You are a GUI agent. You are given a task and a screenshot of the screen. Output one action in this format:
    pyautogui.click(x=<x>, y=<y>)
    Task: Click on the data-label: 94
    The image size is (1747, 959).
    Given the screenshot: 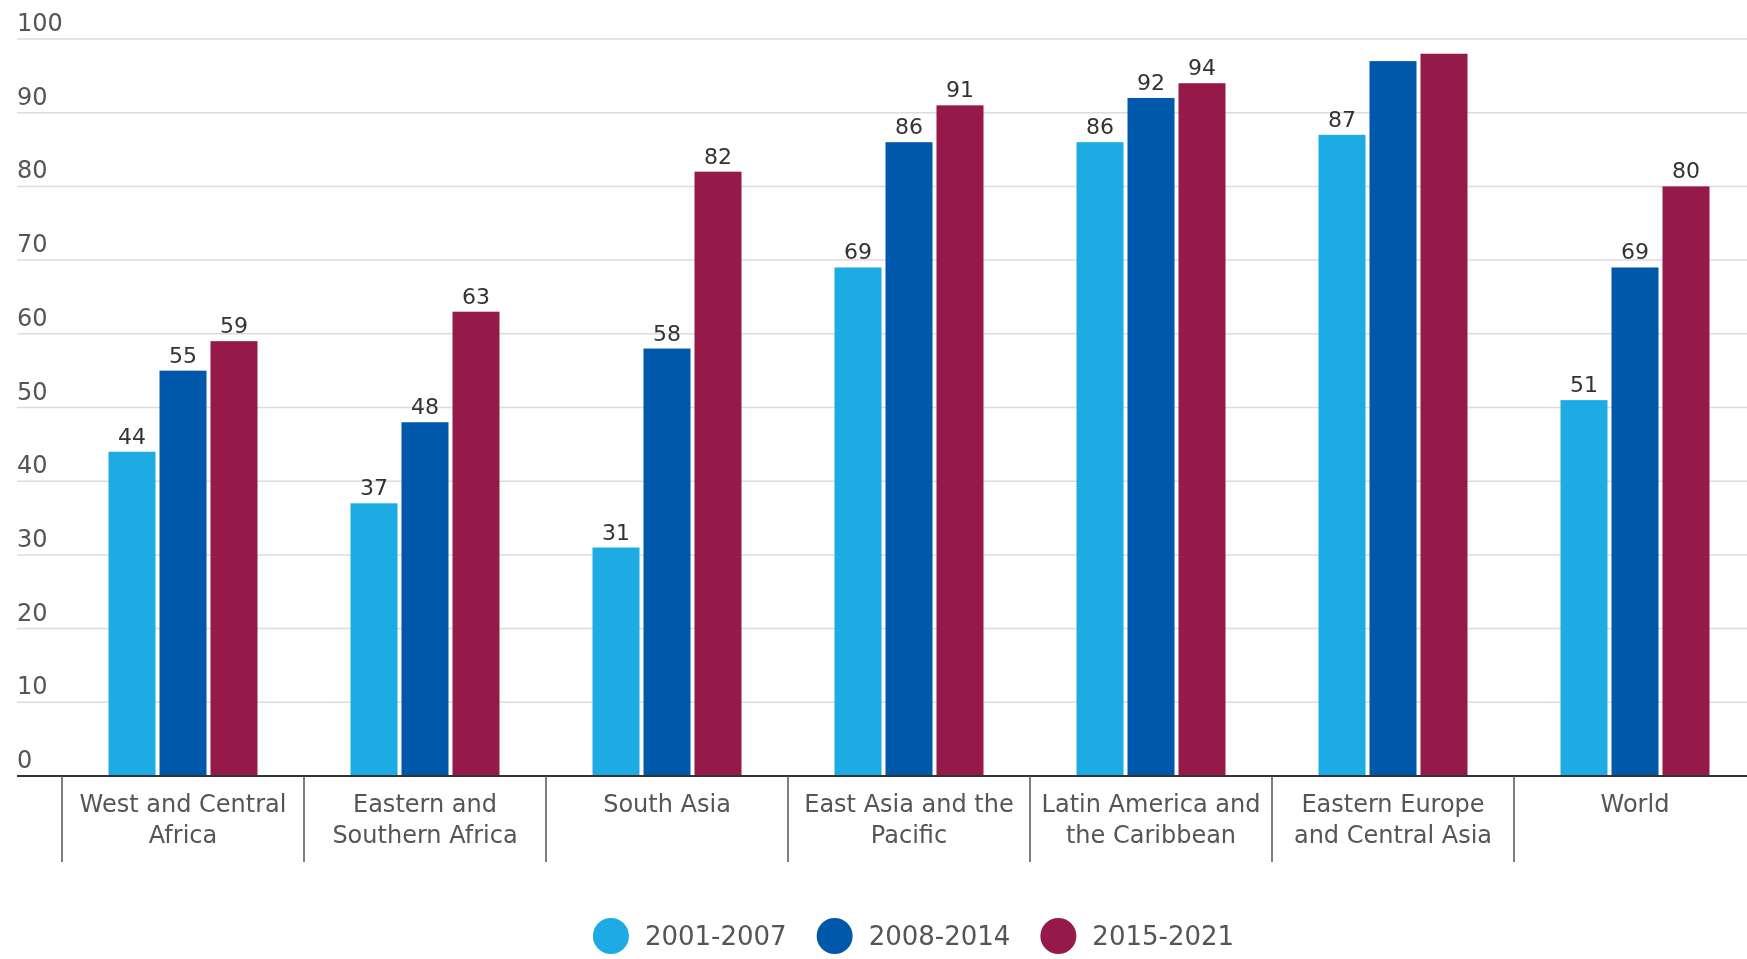 What is the action you would take?
    pyautogui.click(x=1202, y=68)
    